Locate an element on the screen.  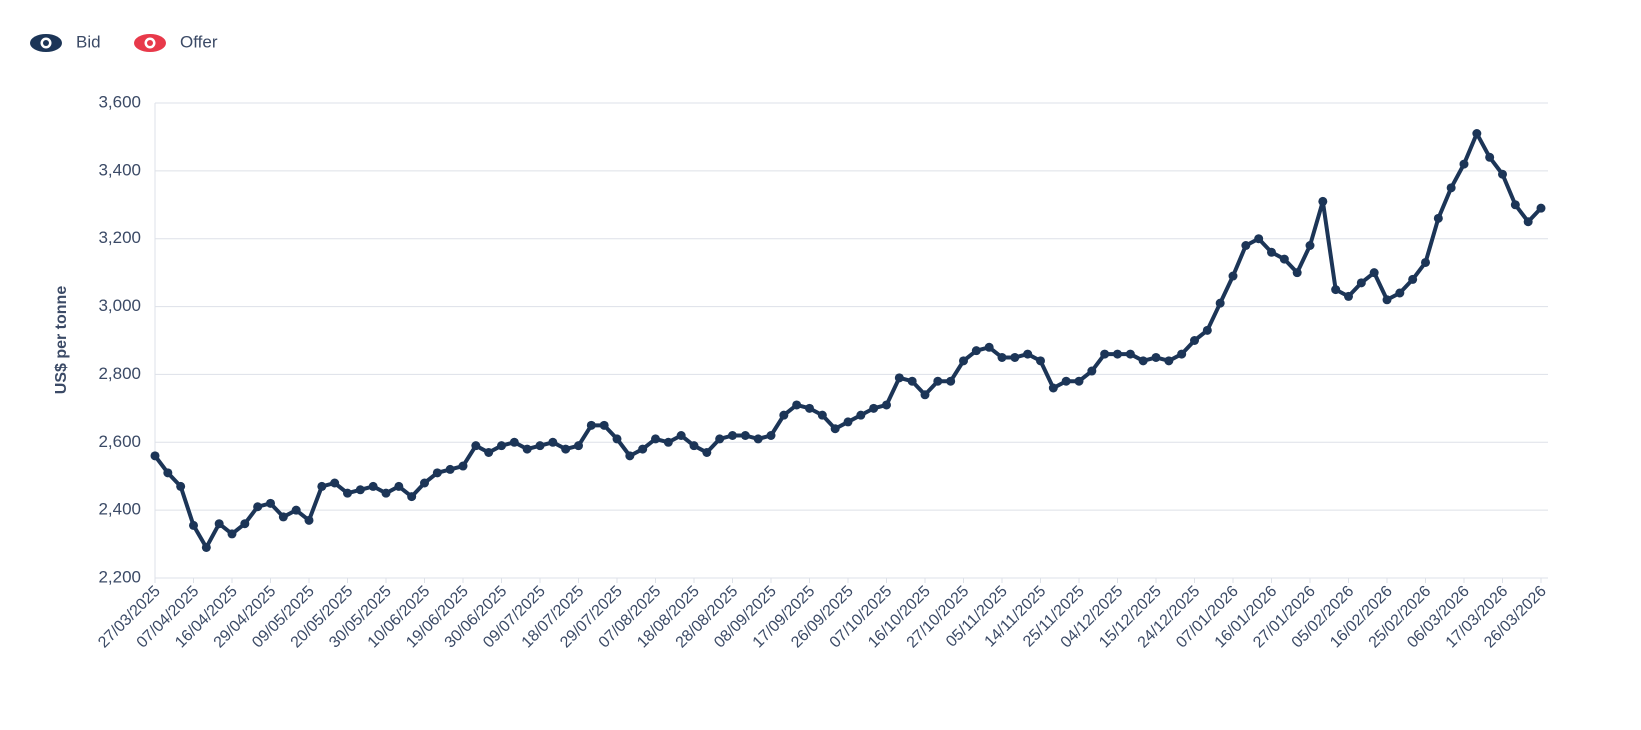
y-tick-label: 2,400 is located at coordinates (119, 509).